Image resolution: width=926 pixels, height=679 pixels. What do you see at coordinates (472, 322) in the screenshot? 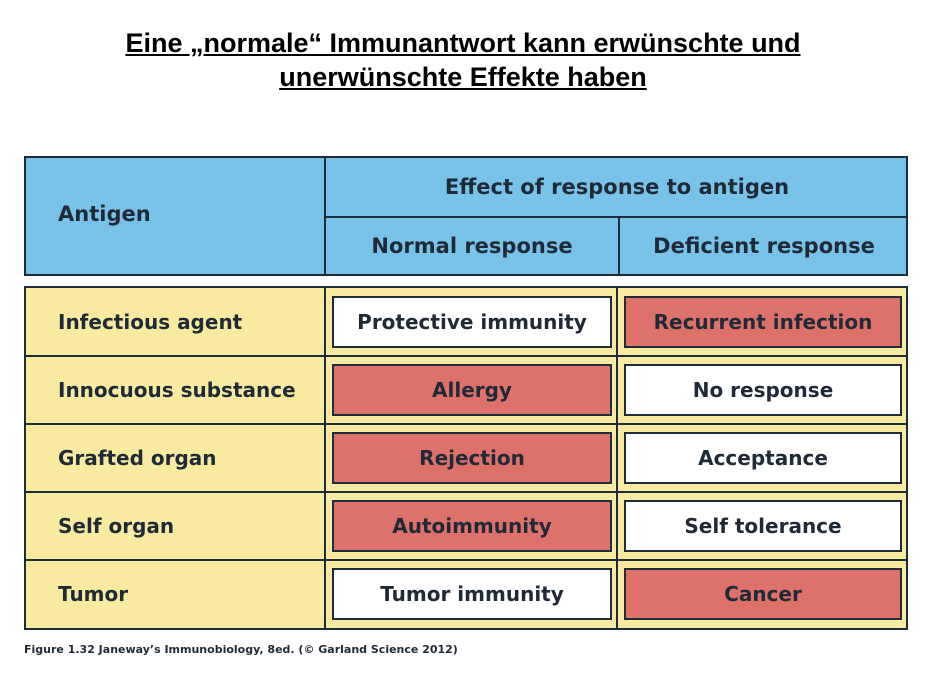
I see `normal-response-cell: Protective immunity` at bounding box center [472, 322].